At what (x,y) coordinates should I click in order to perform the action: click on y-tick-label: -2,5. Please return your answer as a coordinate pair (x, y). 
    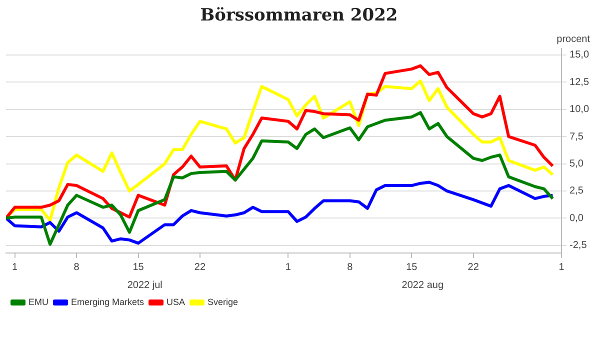
    Looking at the image, I should click on (579, 246).